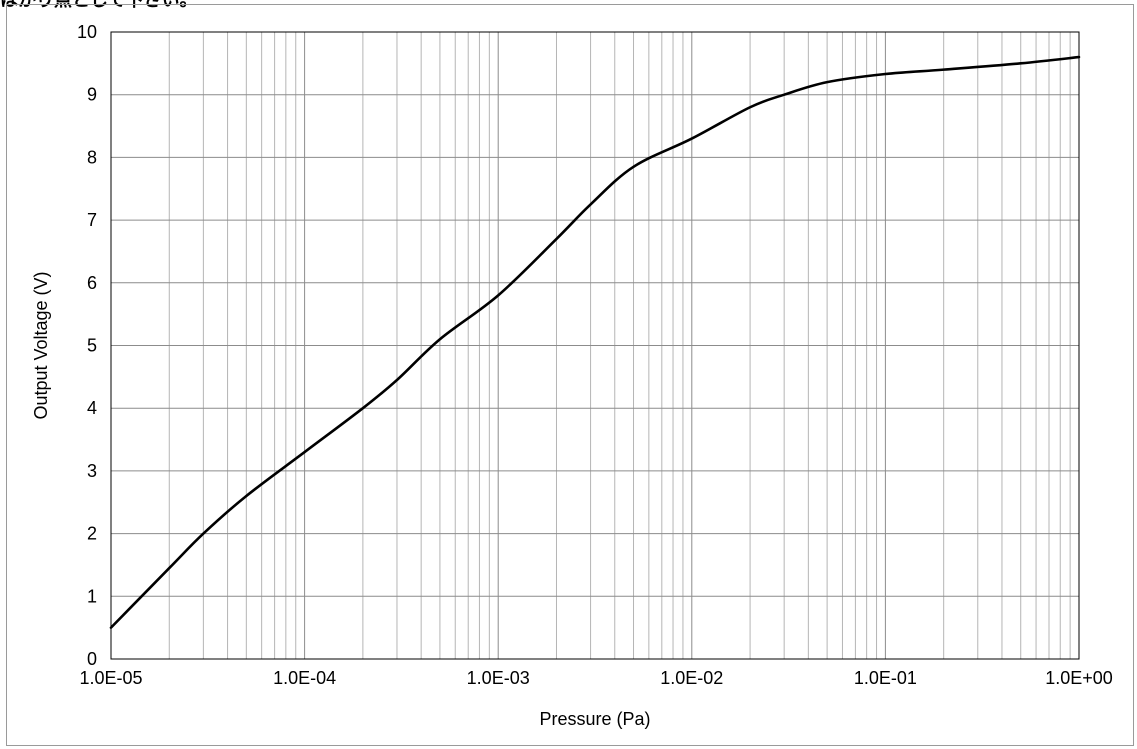 Image resolution: width=1137 pixels, height=749 pixels. I want to click on x-tick-label: 1.0E-03, so click(498, 678).